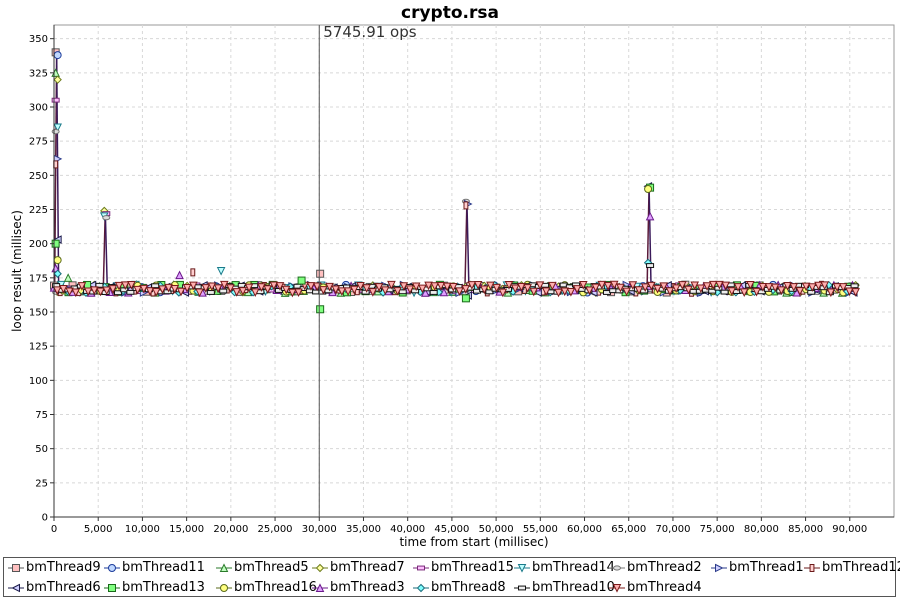 The height and width of the screenshot is (600, 900). What do you see at coordinates (38, 73) in the screenshot?
I see `y-tick-label: 325` at bounding box center [38, 73].